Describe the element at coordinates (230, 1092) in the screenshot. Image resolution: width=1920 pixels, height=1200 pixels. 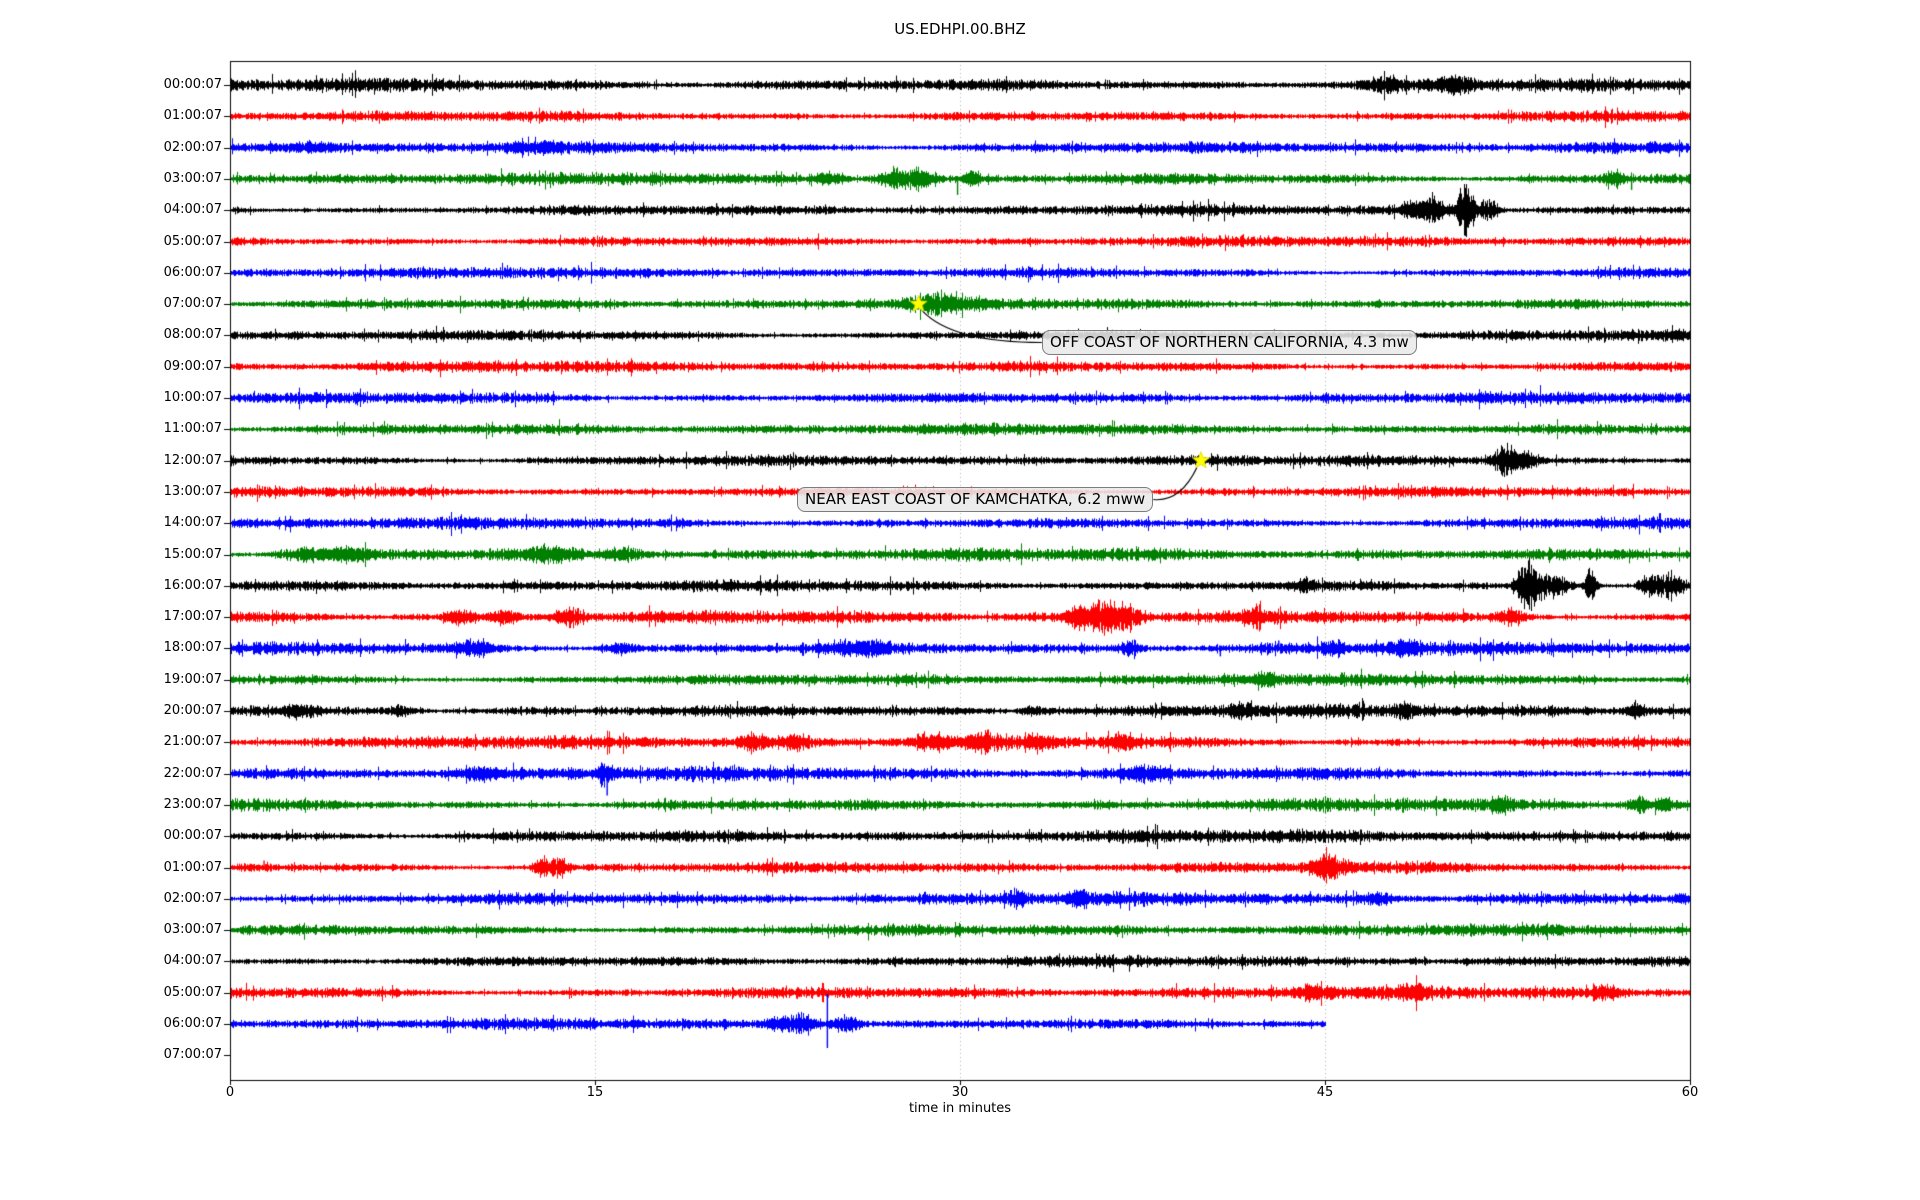
I see `x-tick-label: 0` at that location.